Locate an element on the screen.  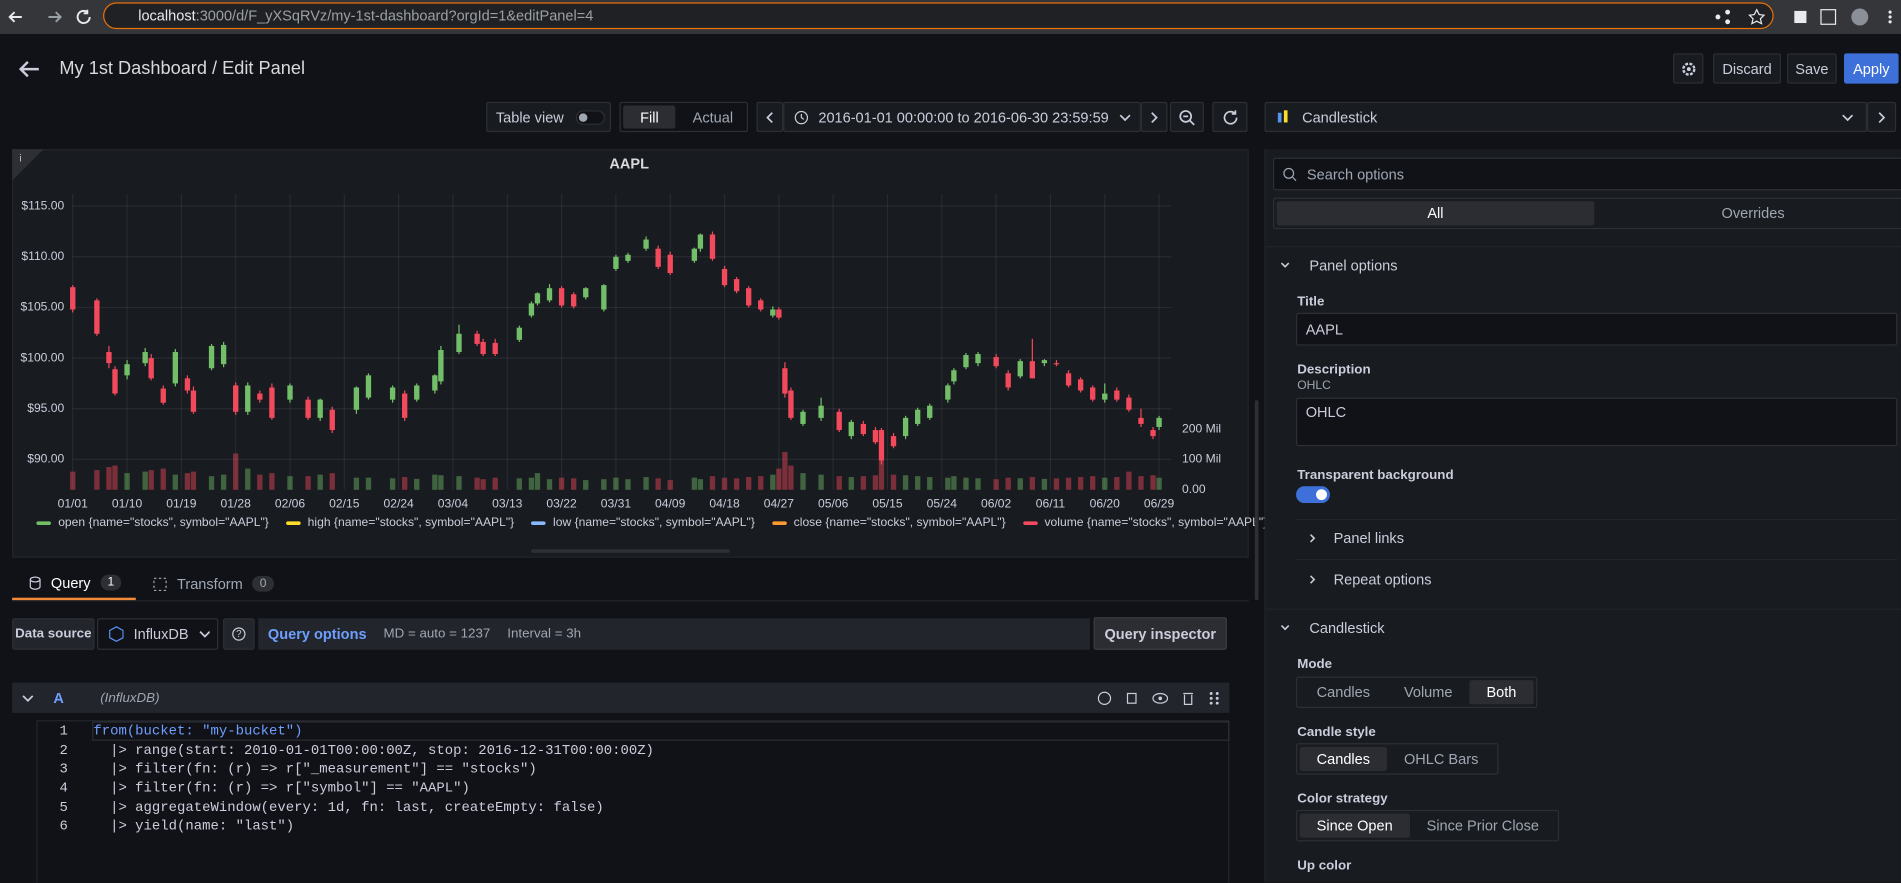
options-tab: Overrides is located at coordinates (1753, 213).